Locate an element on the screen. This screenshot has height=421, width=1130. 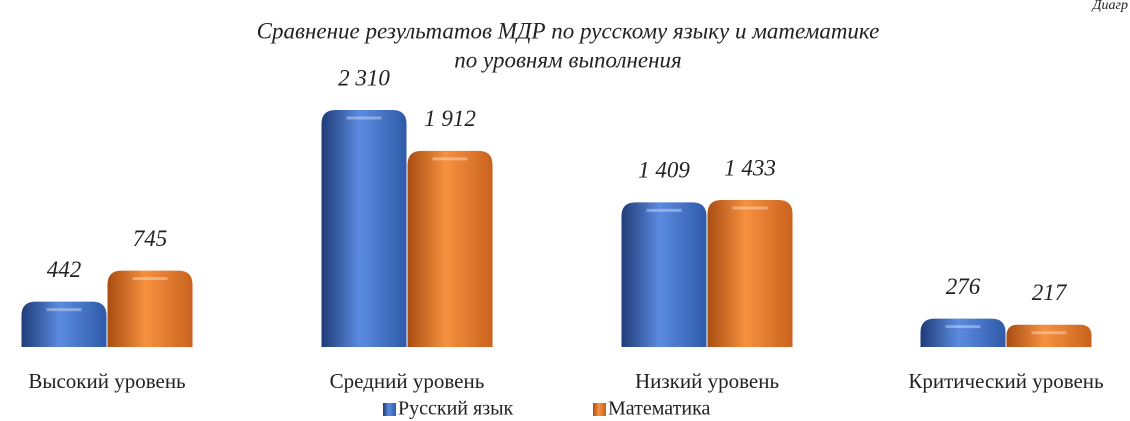
value-label: 745 is located at coordinates (150, 238).